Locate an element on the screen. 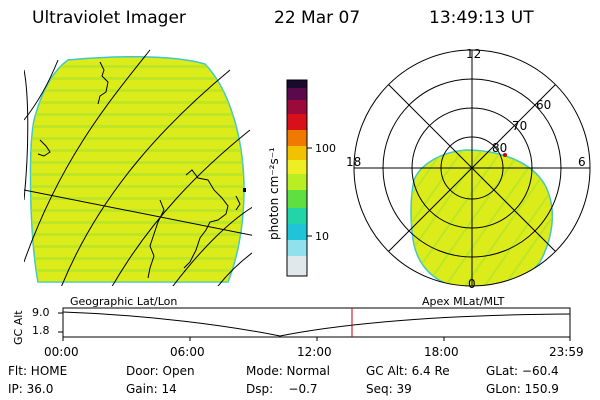  mlt-label-12: 12 is located at coordinates (473, 54).